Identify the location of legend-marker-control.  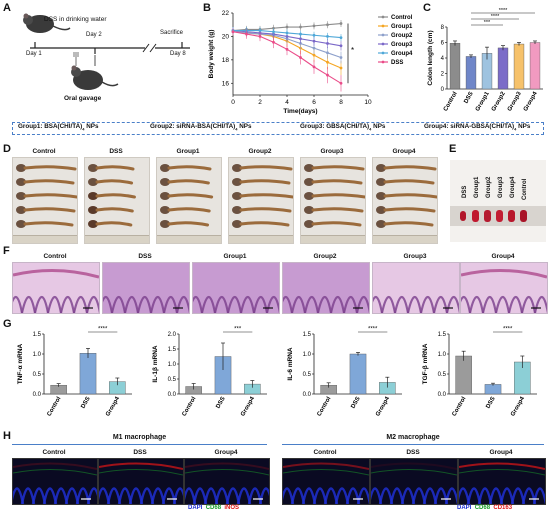
(383, 17).